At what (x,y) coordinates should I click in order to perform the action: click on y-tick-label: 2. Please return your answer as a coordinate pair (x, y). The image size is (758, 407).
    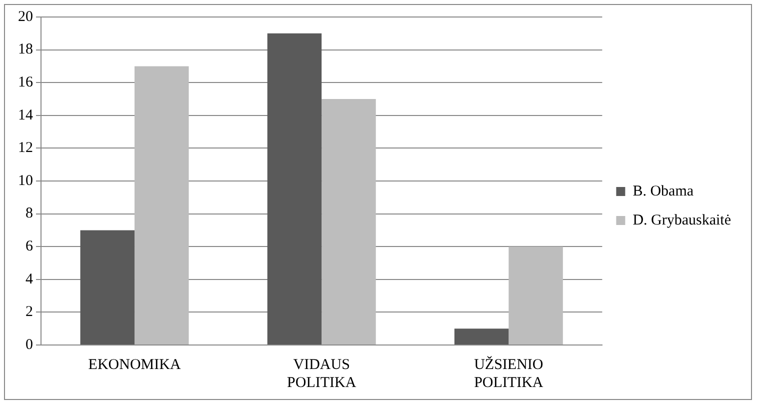
    Looking at the image, I should click on (29, 312).